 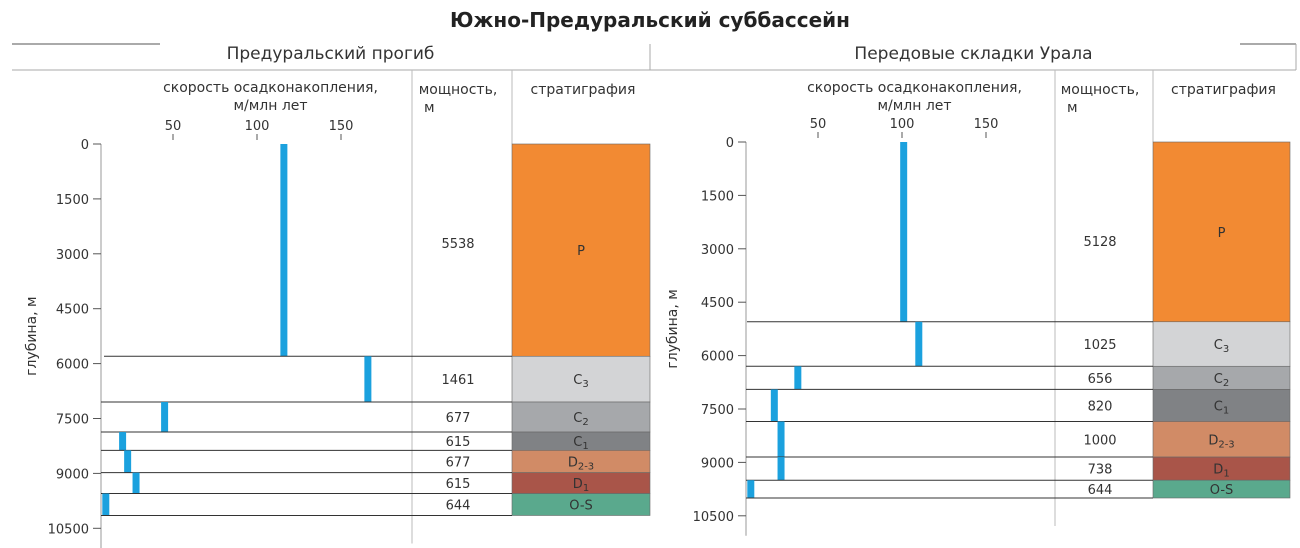 I want to click on right-thickness-value: 656, so click(x=1100, y=379).